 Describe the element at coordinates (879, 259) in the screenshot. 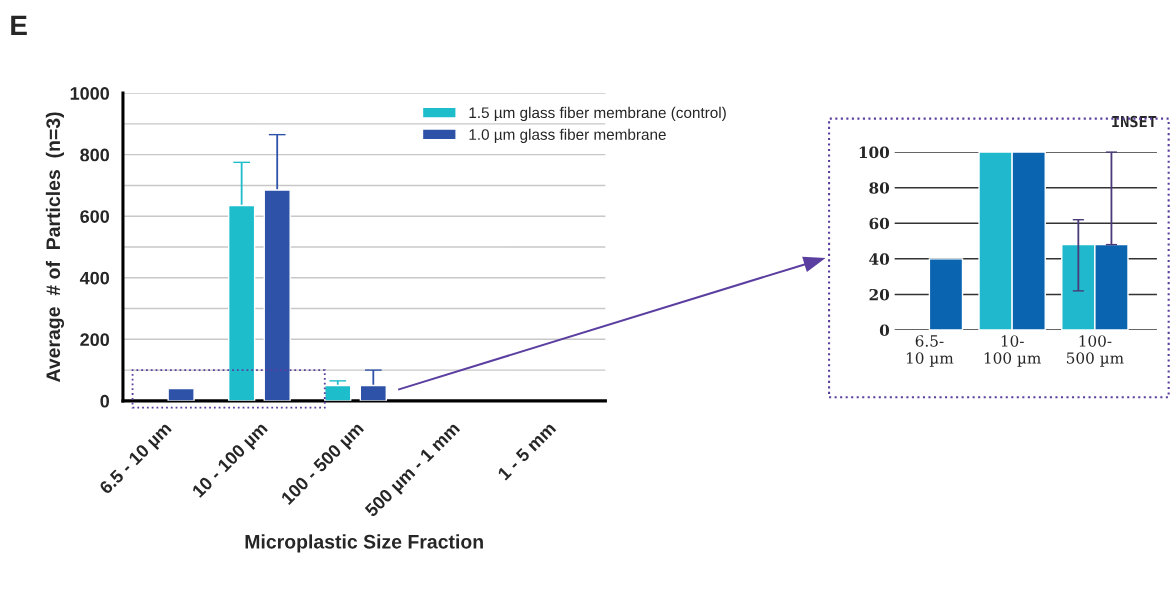

I see `y-tick-label: 40` at that location.